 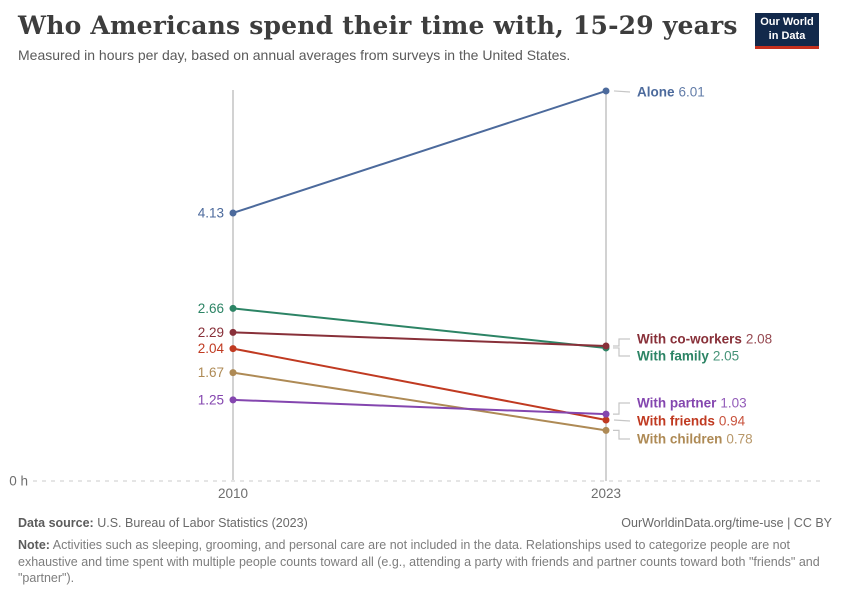 I want to click on start-value-label-with-family: 2.66, so click(x=211, y=308).